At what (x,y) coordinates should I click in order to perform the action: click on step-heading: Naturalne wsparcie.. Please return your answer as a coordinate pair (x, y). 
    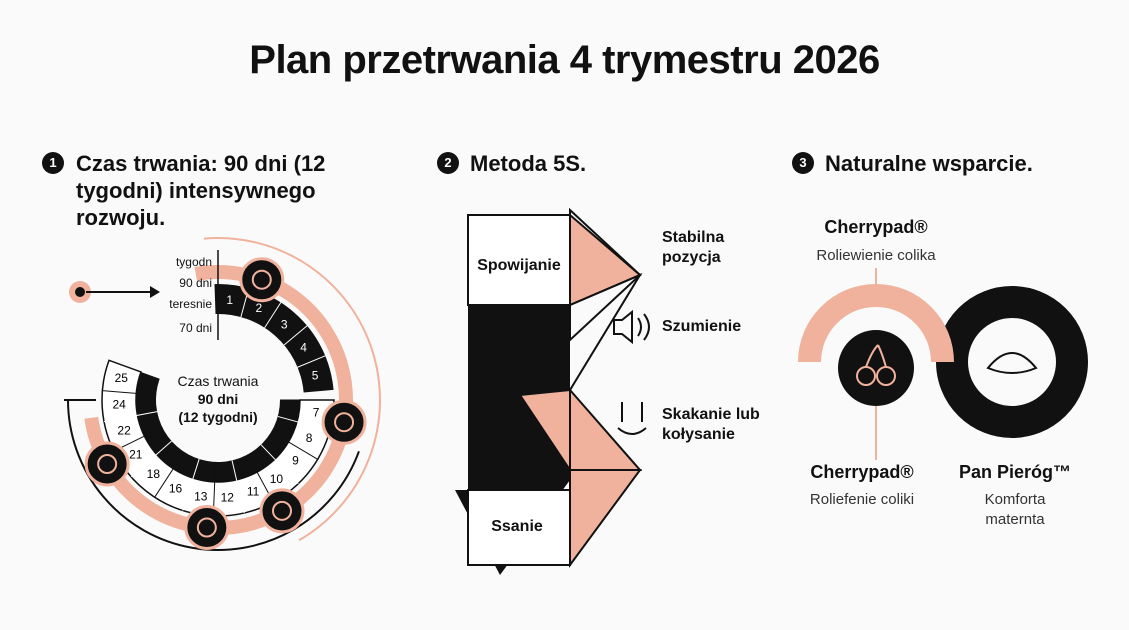
    Looking at the image, I should click on (929, 163).